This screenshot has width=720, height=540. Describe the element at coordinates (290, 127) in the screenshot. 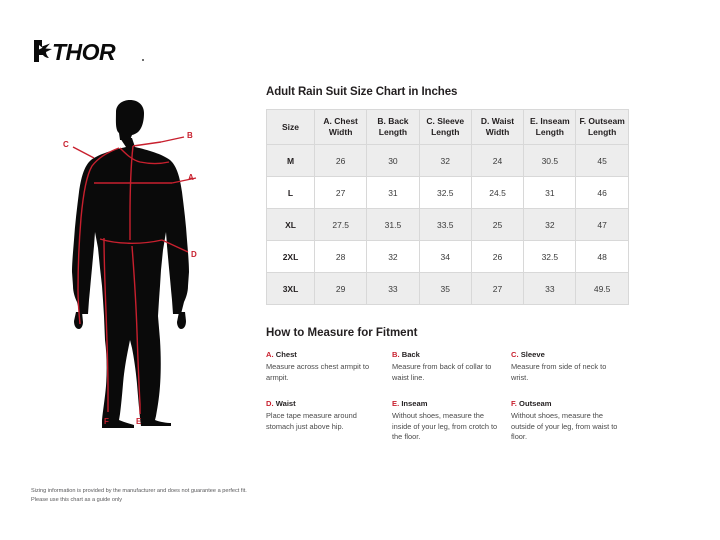

I see `column-header-size: Size` at that location.